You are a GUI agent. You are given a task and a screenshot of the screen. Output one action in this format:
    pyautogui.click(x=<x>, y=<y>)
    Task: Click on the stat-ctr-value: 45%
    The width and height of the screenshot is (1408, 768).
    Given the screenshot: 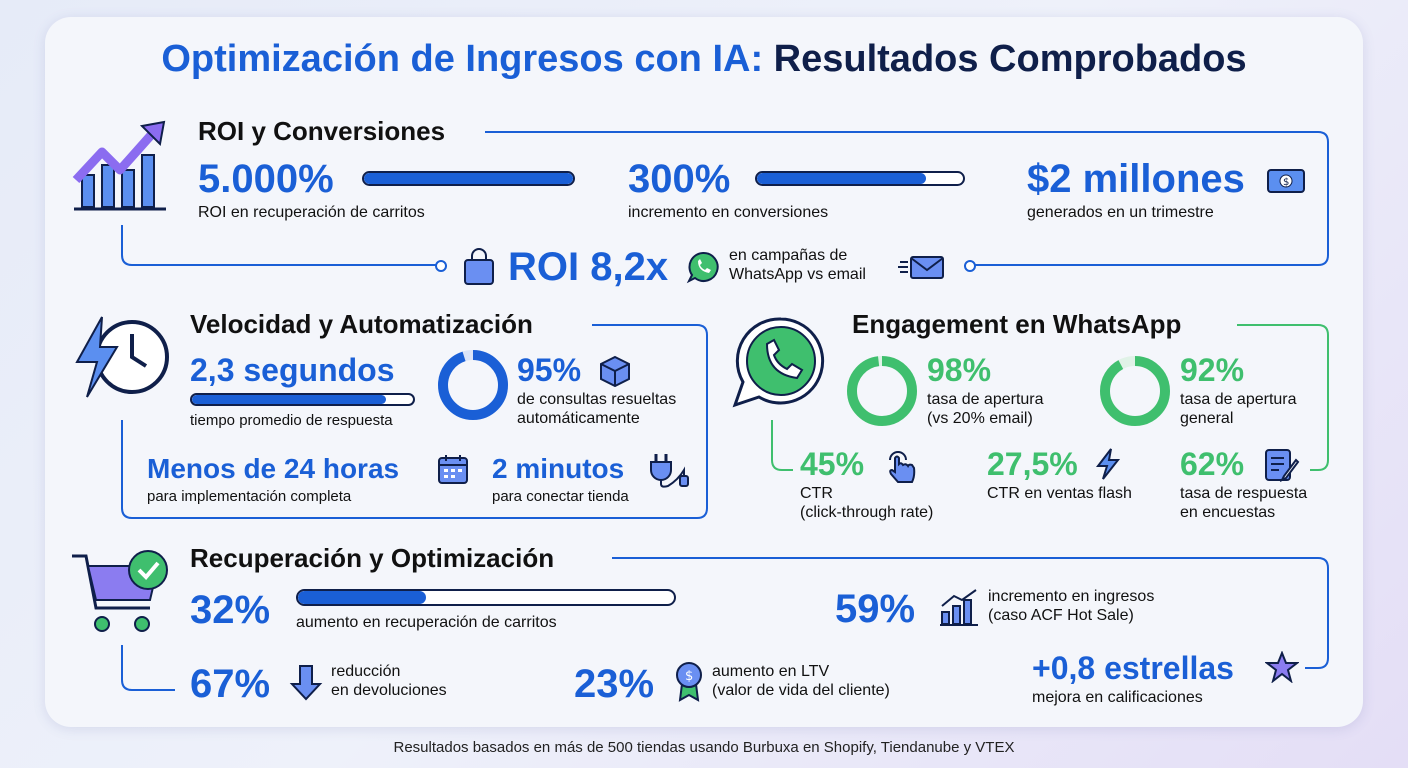 What is the action you would take?
    pyautogui.click(x=832, y=464)
    